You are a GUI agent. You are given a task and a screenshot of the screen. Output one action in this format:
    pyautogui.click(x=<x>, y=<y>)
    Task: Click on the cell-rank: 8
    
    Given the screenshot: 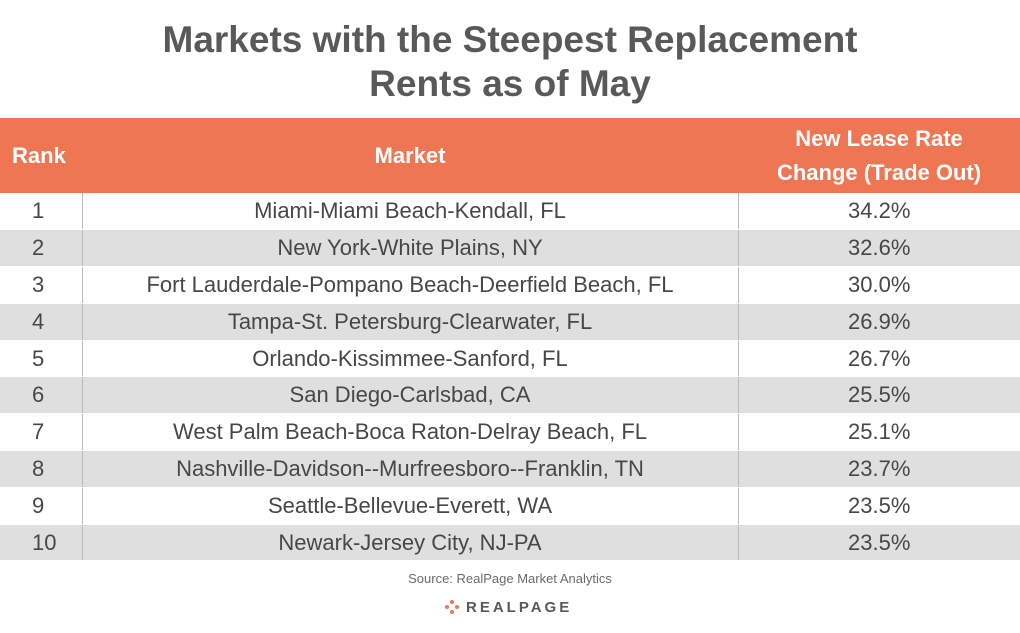 What is the action you would take?
    pyautogui.click(x=41, y=469)
    